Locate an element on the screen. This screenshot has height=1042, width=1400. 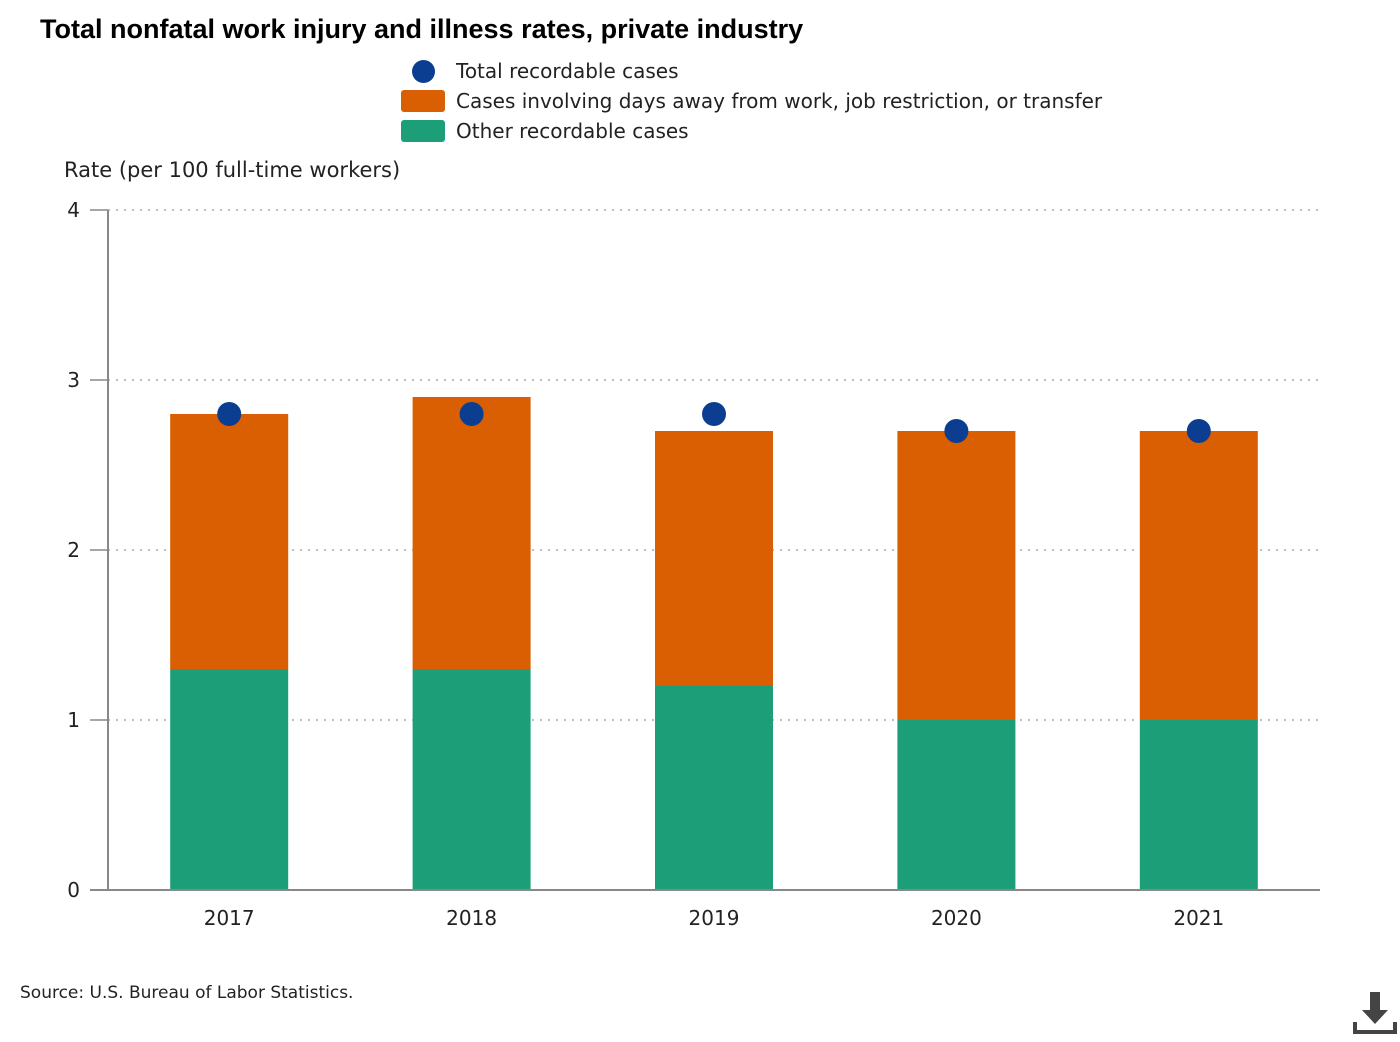
y-tick-label: 2 is located at coordinates (73, 550).